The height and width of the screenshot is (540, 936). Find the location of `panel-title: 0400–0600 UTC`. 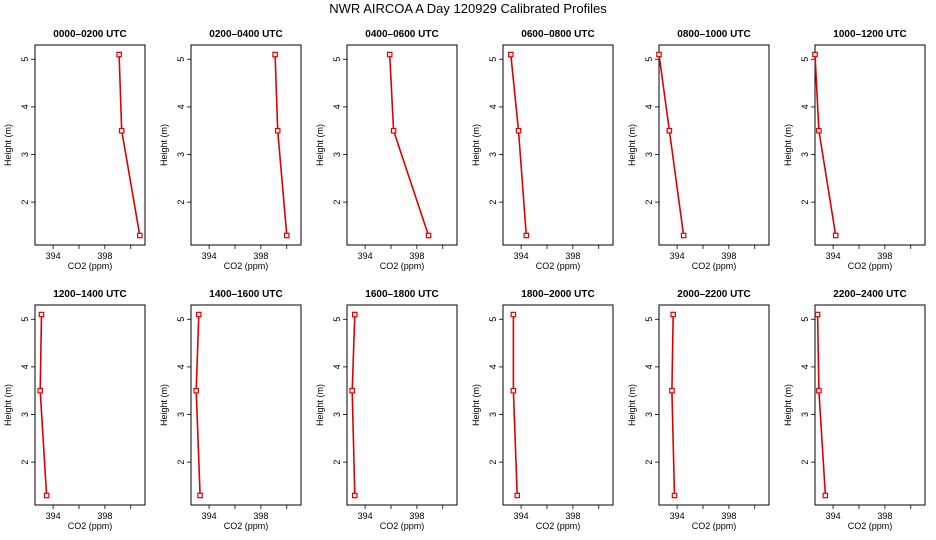

panel-title: 0400–0600 UTC is located at coordinates (401, 34).